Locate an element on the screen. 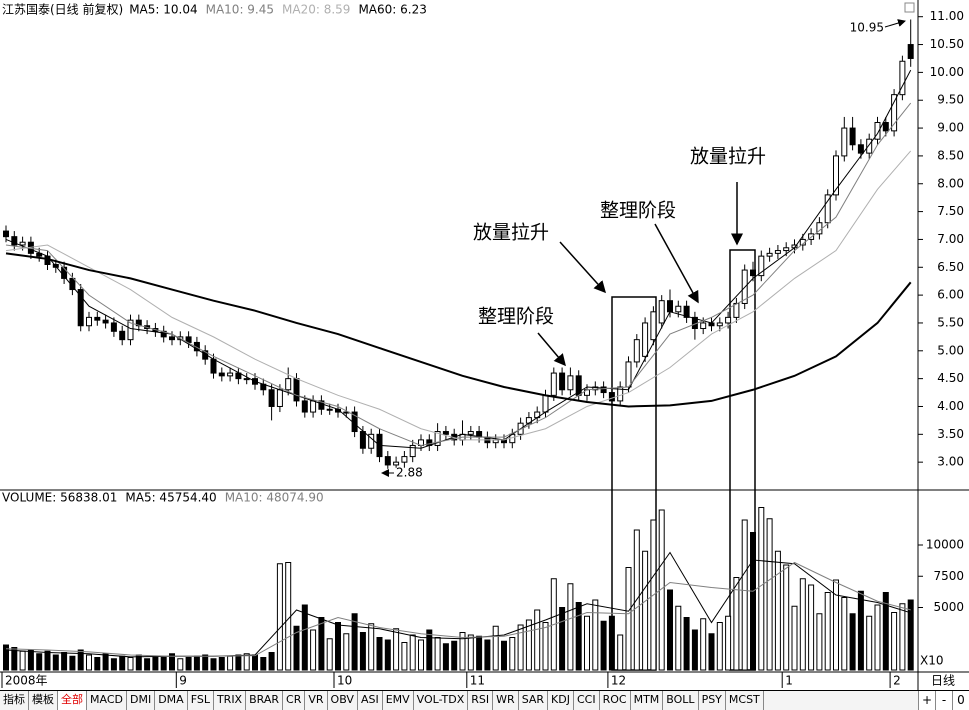 The width and height of the screenshot is (969, 710). indicator-tab: BOLL is located at coordinates (681, 700).